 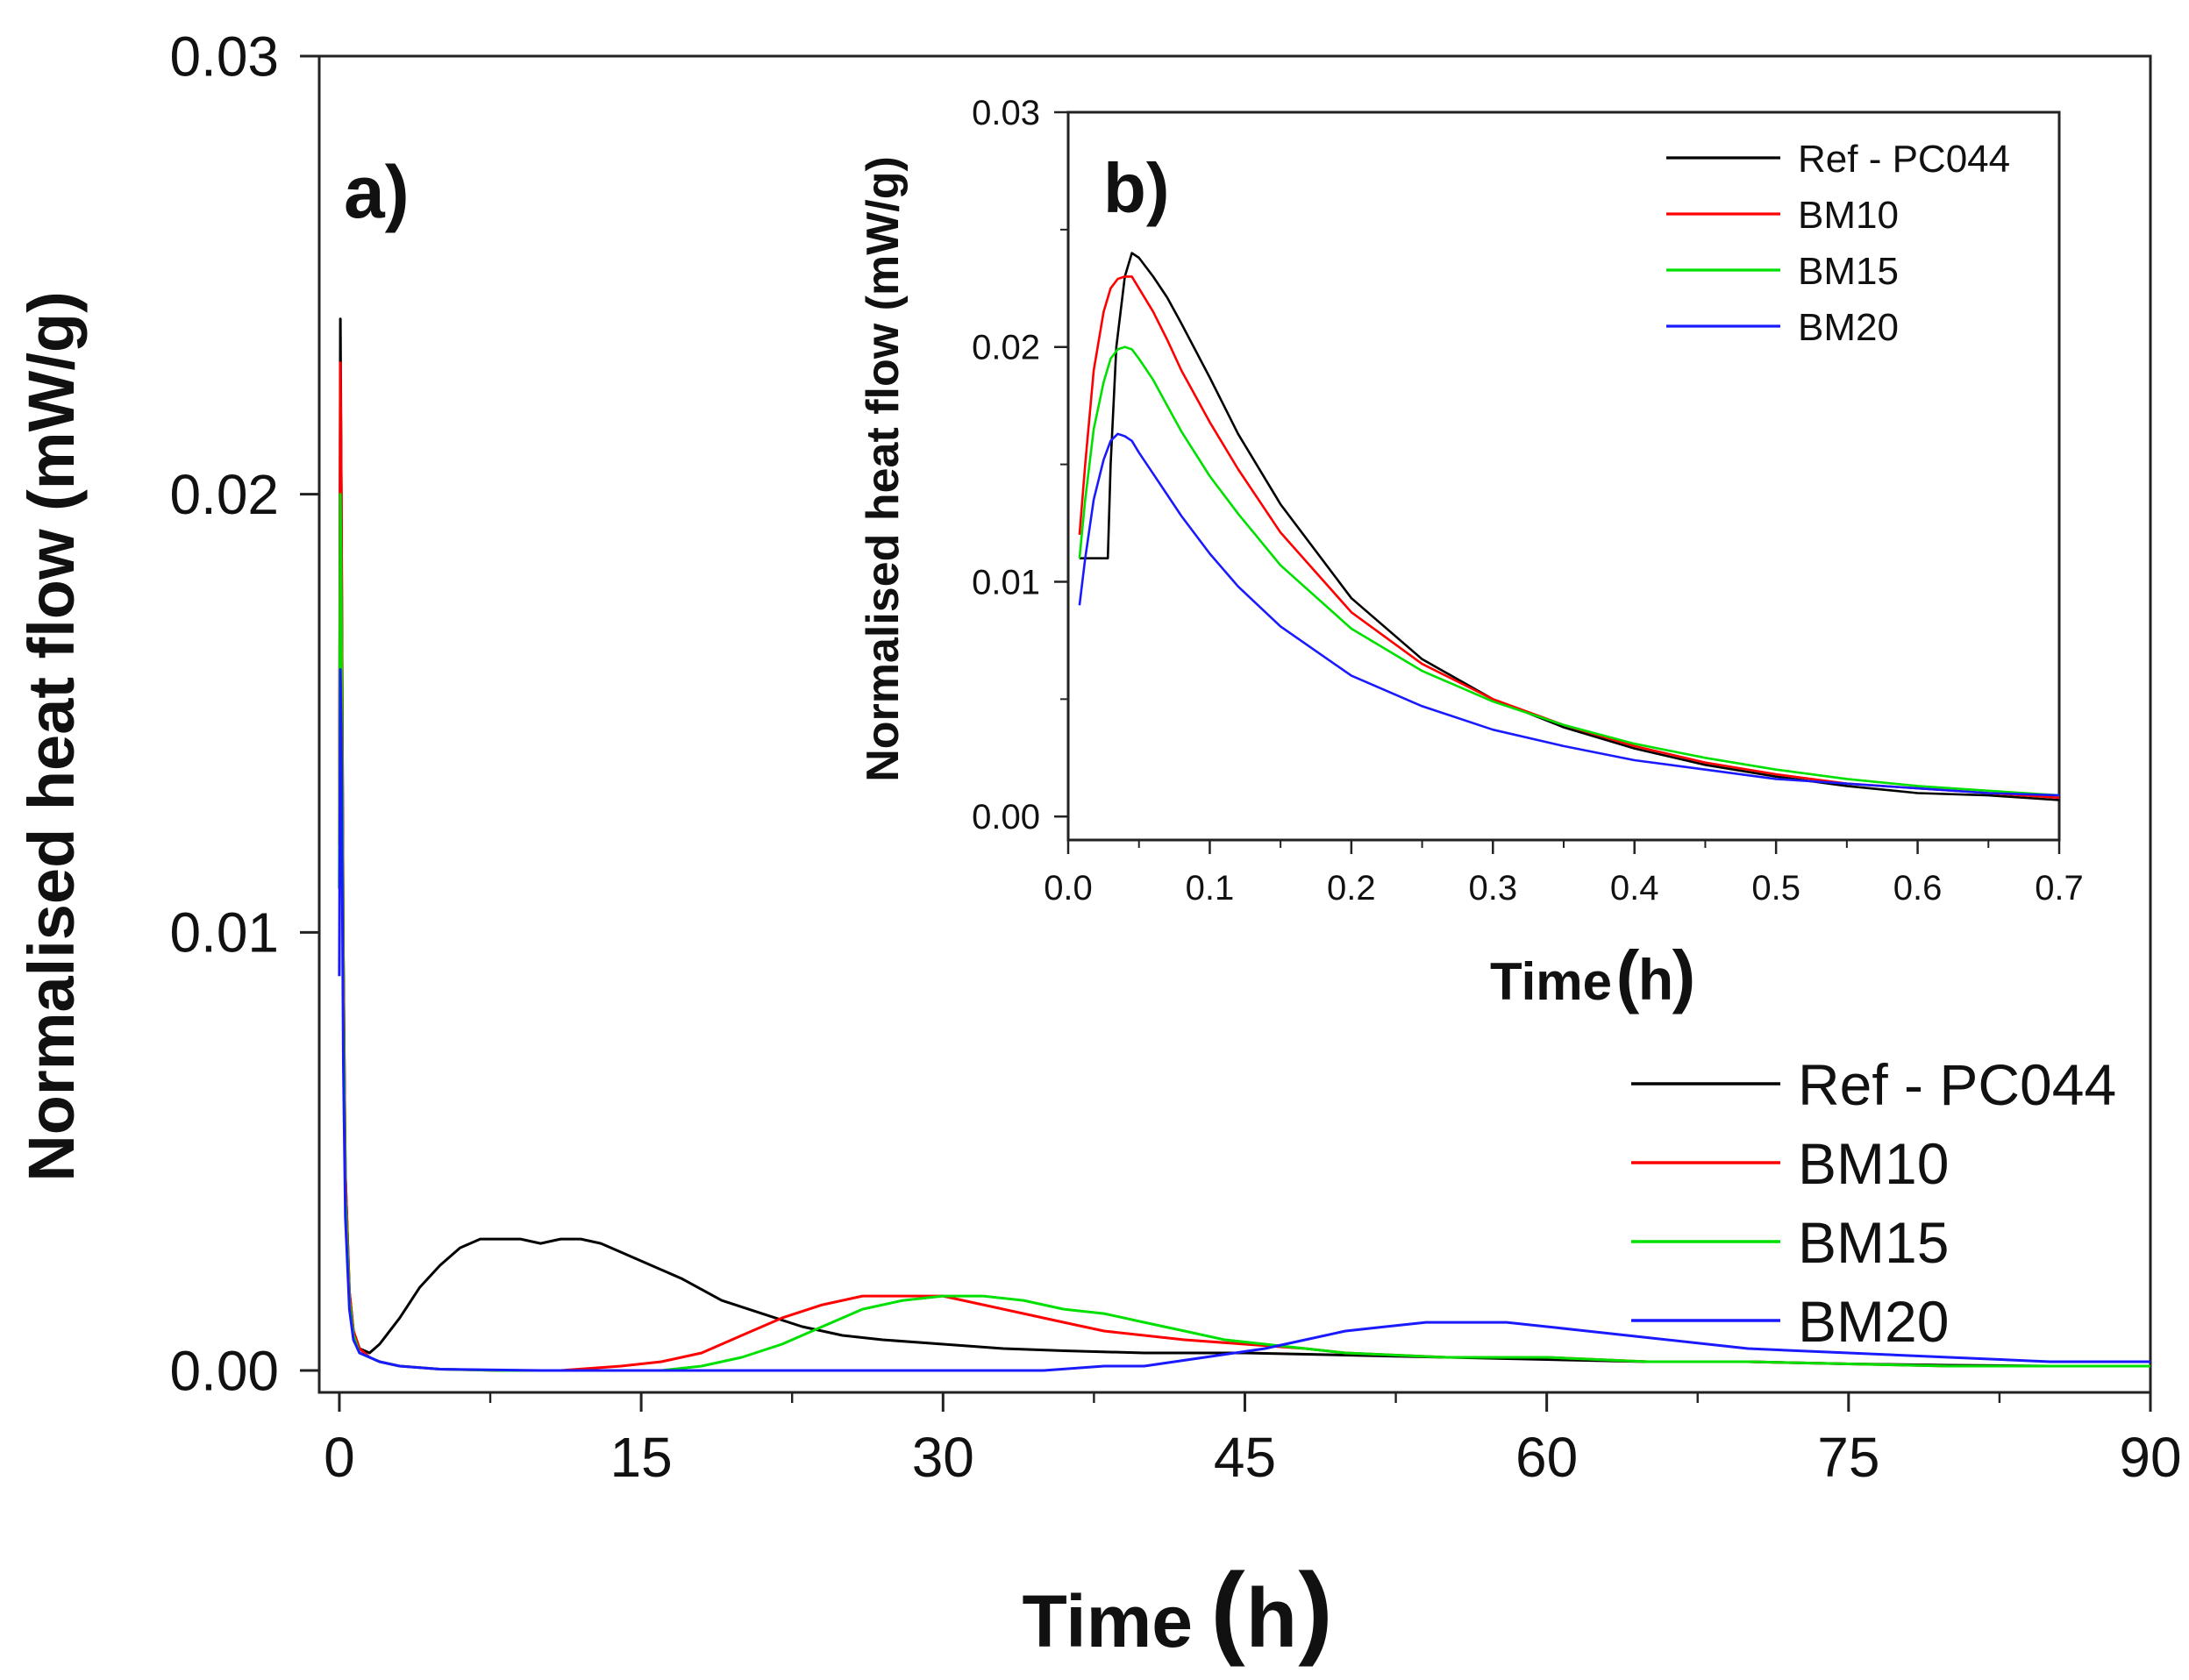 What do you see at coordinates (1634, 888) in the screenshot?
I see `x-tick-label: 0.4` at bounding box center [1634, 888].